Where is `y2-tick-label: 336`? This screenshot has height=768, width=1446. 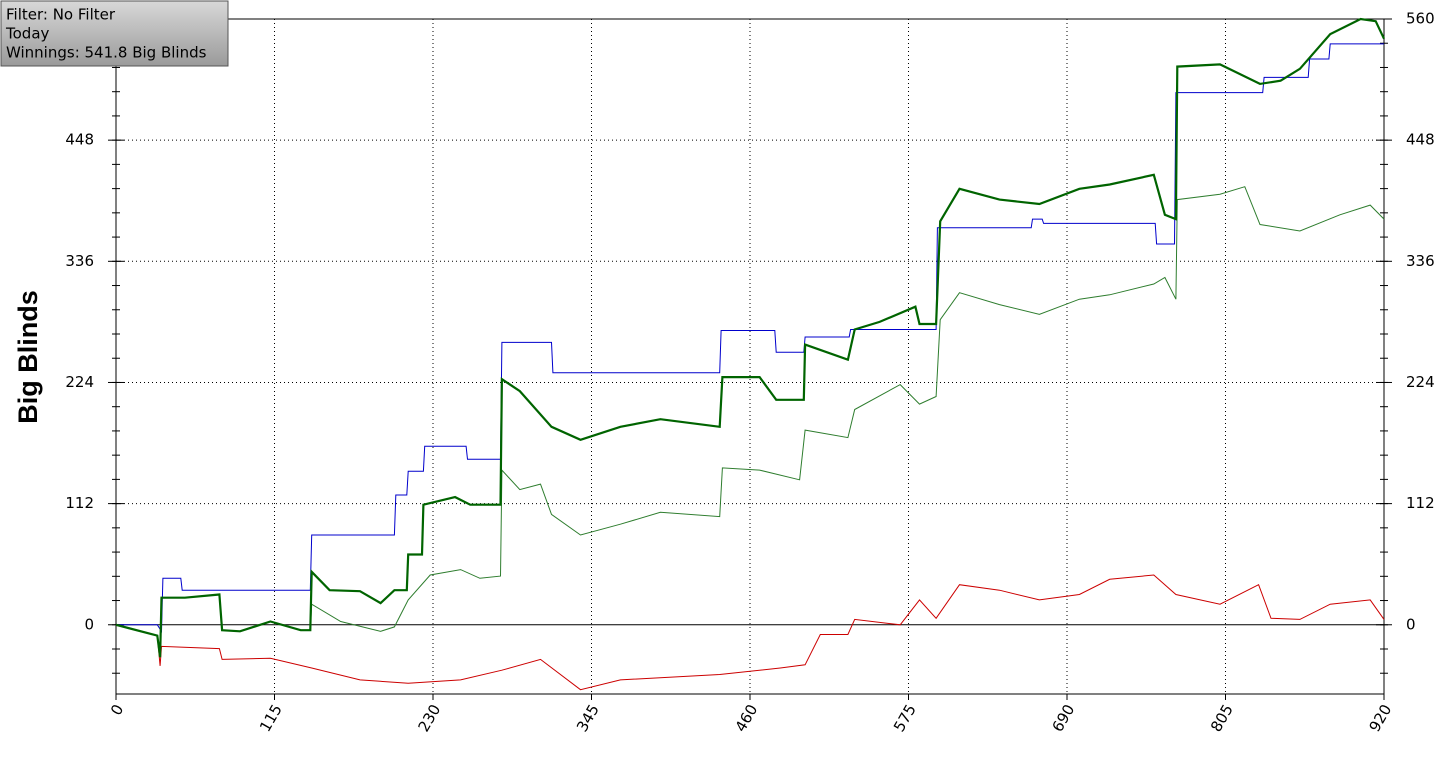 y2-tick-label: 336 is located at coordinates (1420, 261).